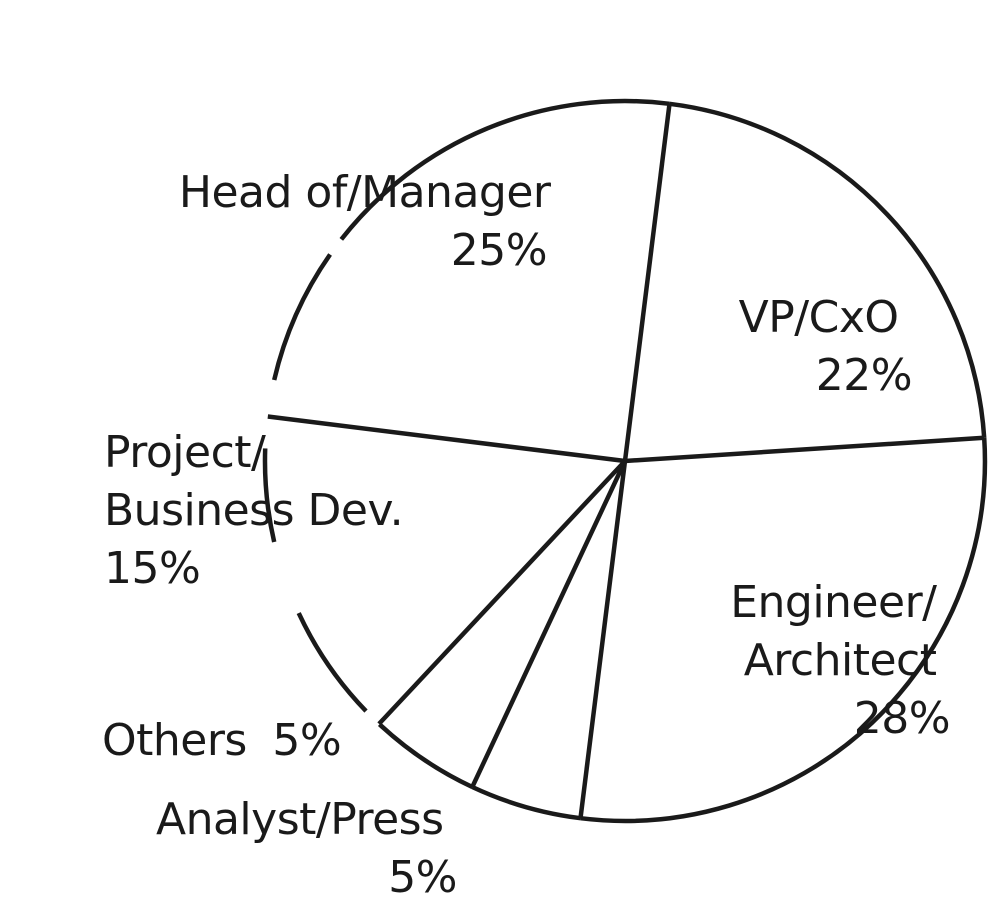  I want to click on slice-name-analyst-press: Analyst/Press, so click(300, 819).